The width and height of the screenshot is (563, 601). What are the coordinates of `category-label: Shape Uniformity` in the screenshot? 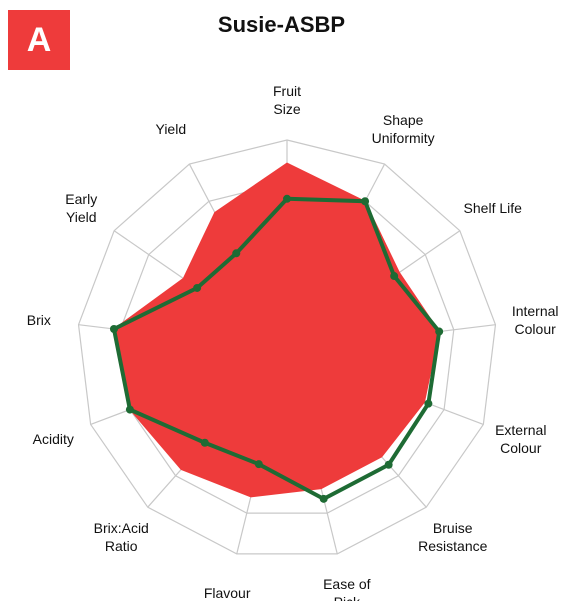 It's located at (403, 128).